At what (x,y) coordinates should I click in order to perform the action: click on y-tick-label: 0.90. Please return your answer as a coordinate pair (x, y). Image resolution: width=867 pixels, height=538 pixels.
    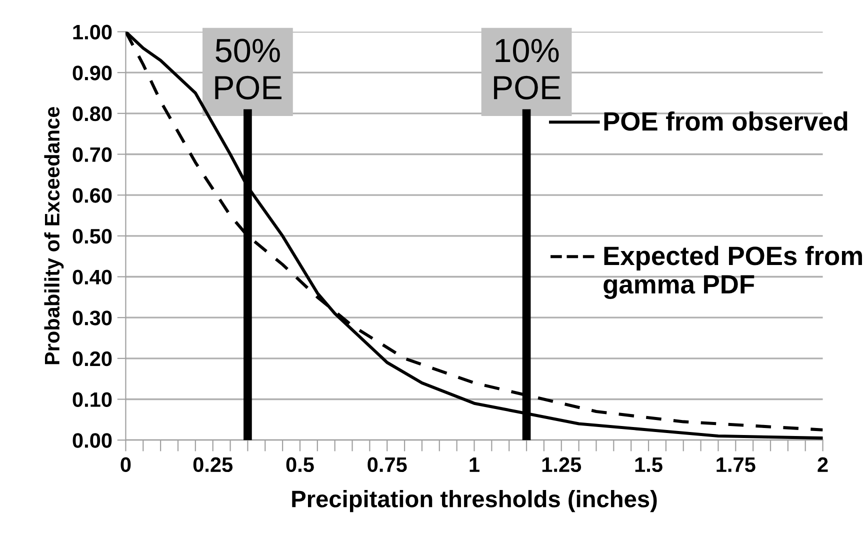
    Looking at the image, I should click on (92, 73).